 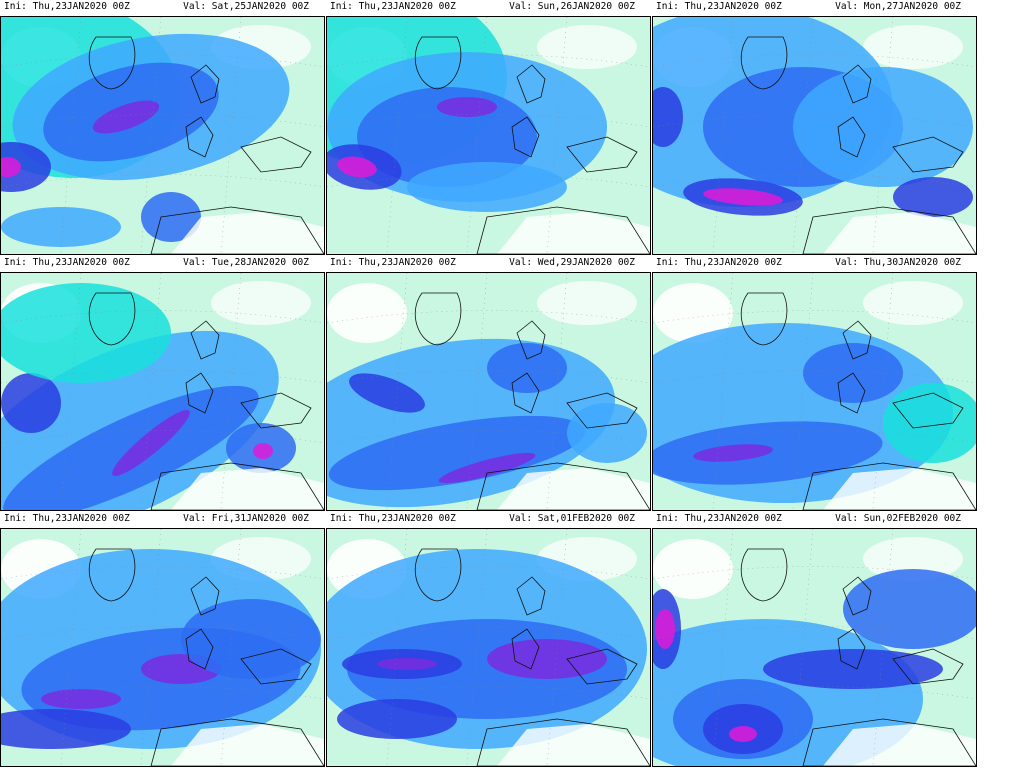 What do you see at coordinates (246, 262) in the screenshot?
I see `valid-time-label: Val: Tue,28JAN2020 00Z` at bounding box center [246, 262].